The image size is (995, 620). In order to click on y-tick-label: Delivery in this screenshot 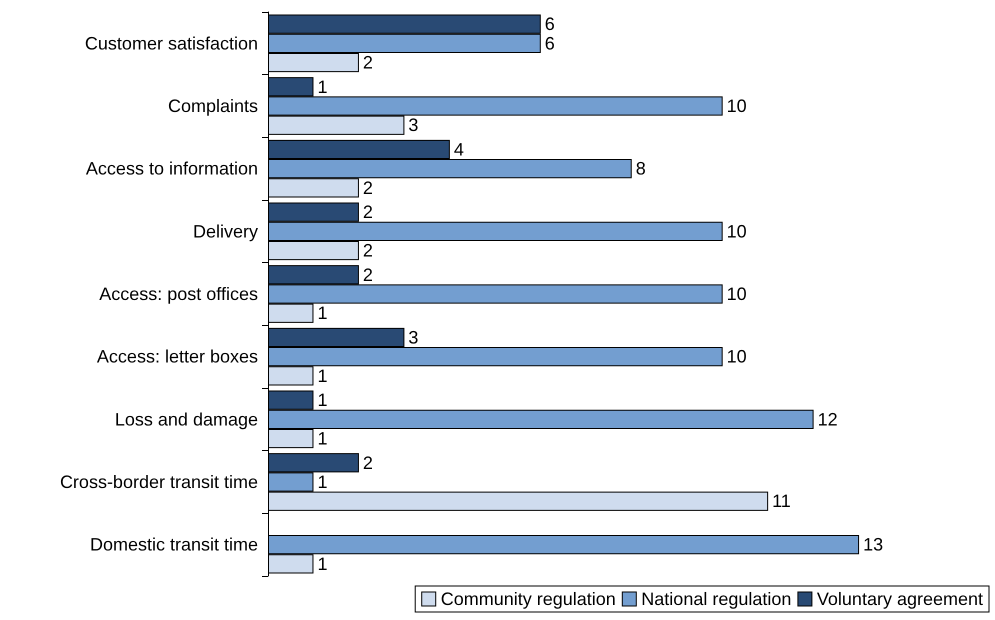, I will do `click(225, 231)`.